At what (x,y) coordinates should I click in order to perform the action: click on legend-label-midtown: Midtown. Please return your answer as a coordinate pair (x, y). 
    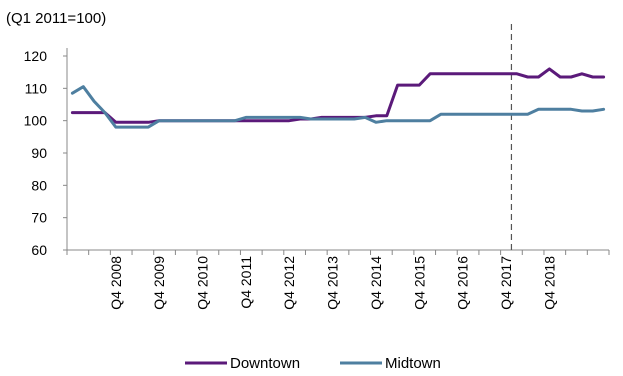
    Looking at the image, I should click on (413, 363).